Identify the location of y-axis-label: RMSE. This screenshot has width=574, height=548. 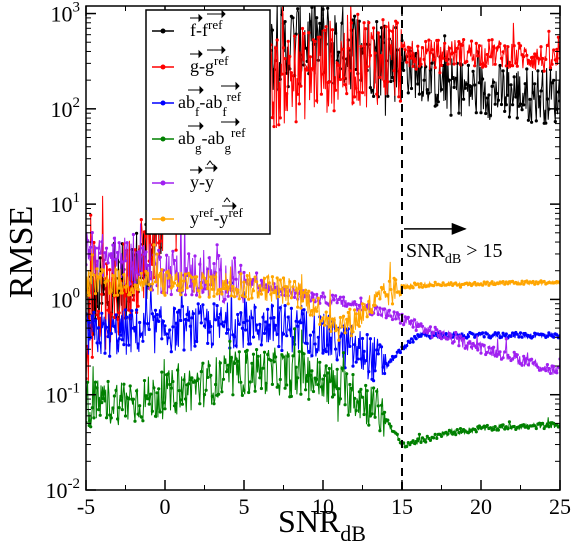
(21, 252).